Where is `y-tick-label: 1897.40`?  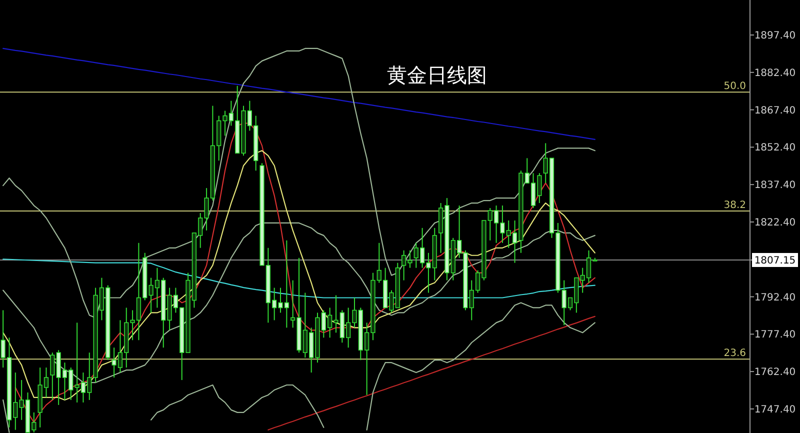
y-tick-label: 1897.40 is located at coordinates (775, 36).